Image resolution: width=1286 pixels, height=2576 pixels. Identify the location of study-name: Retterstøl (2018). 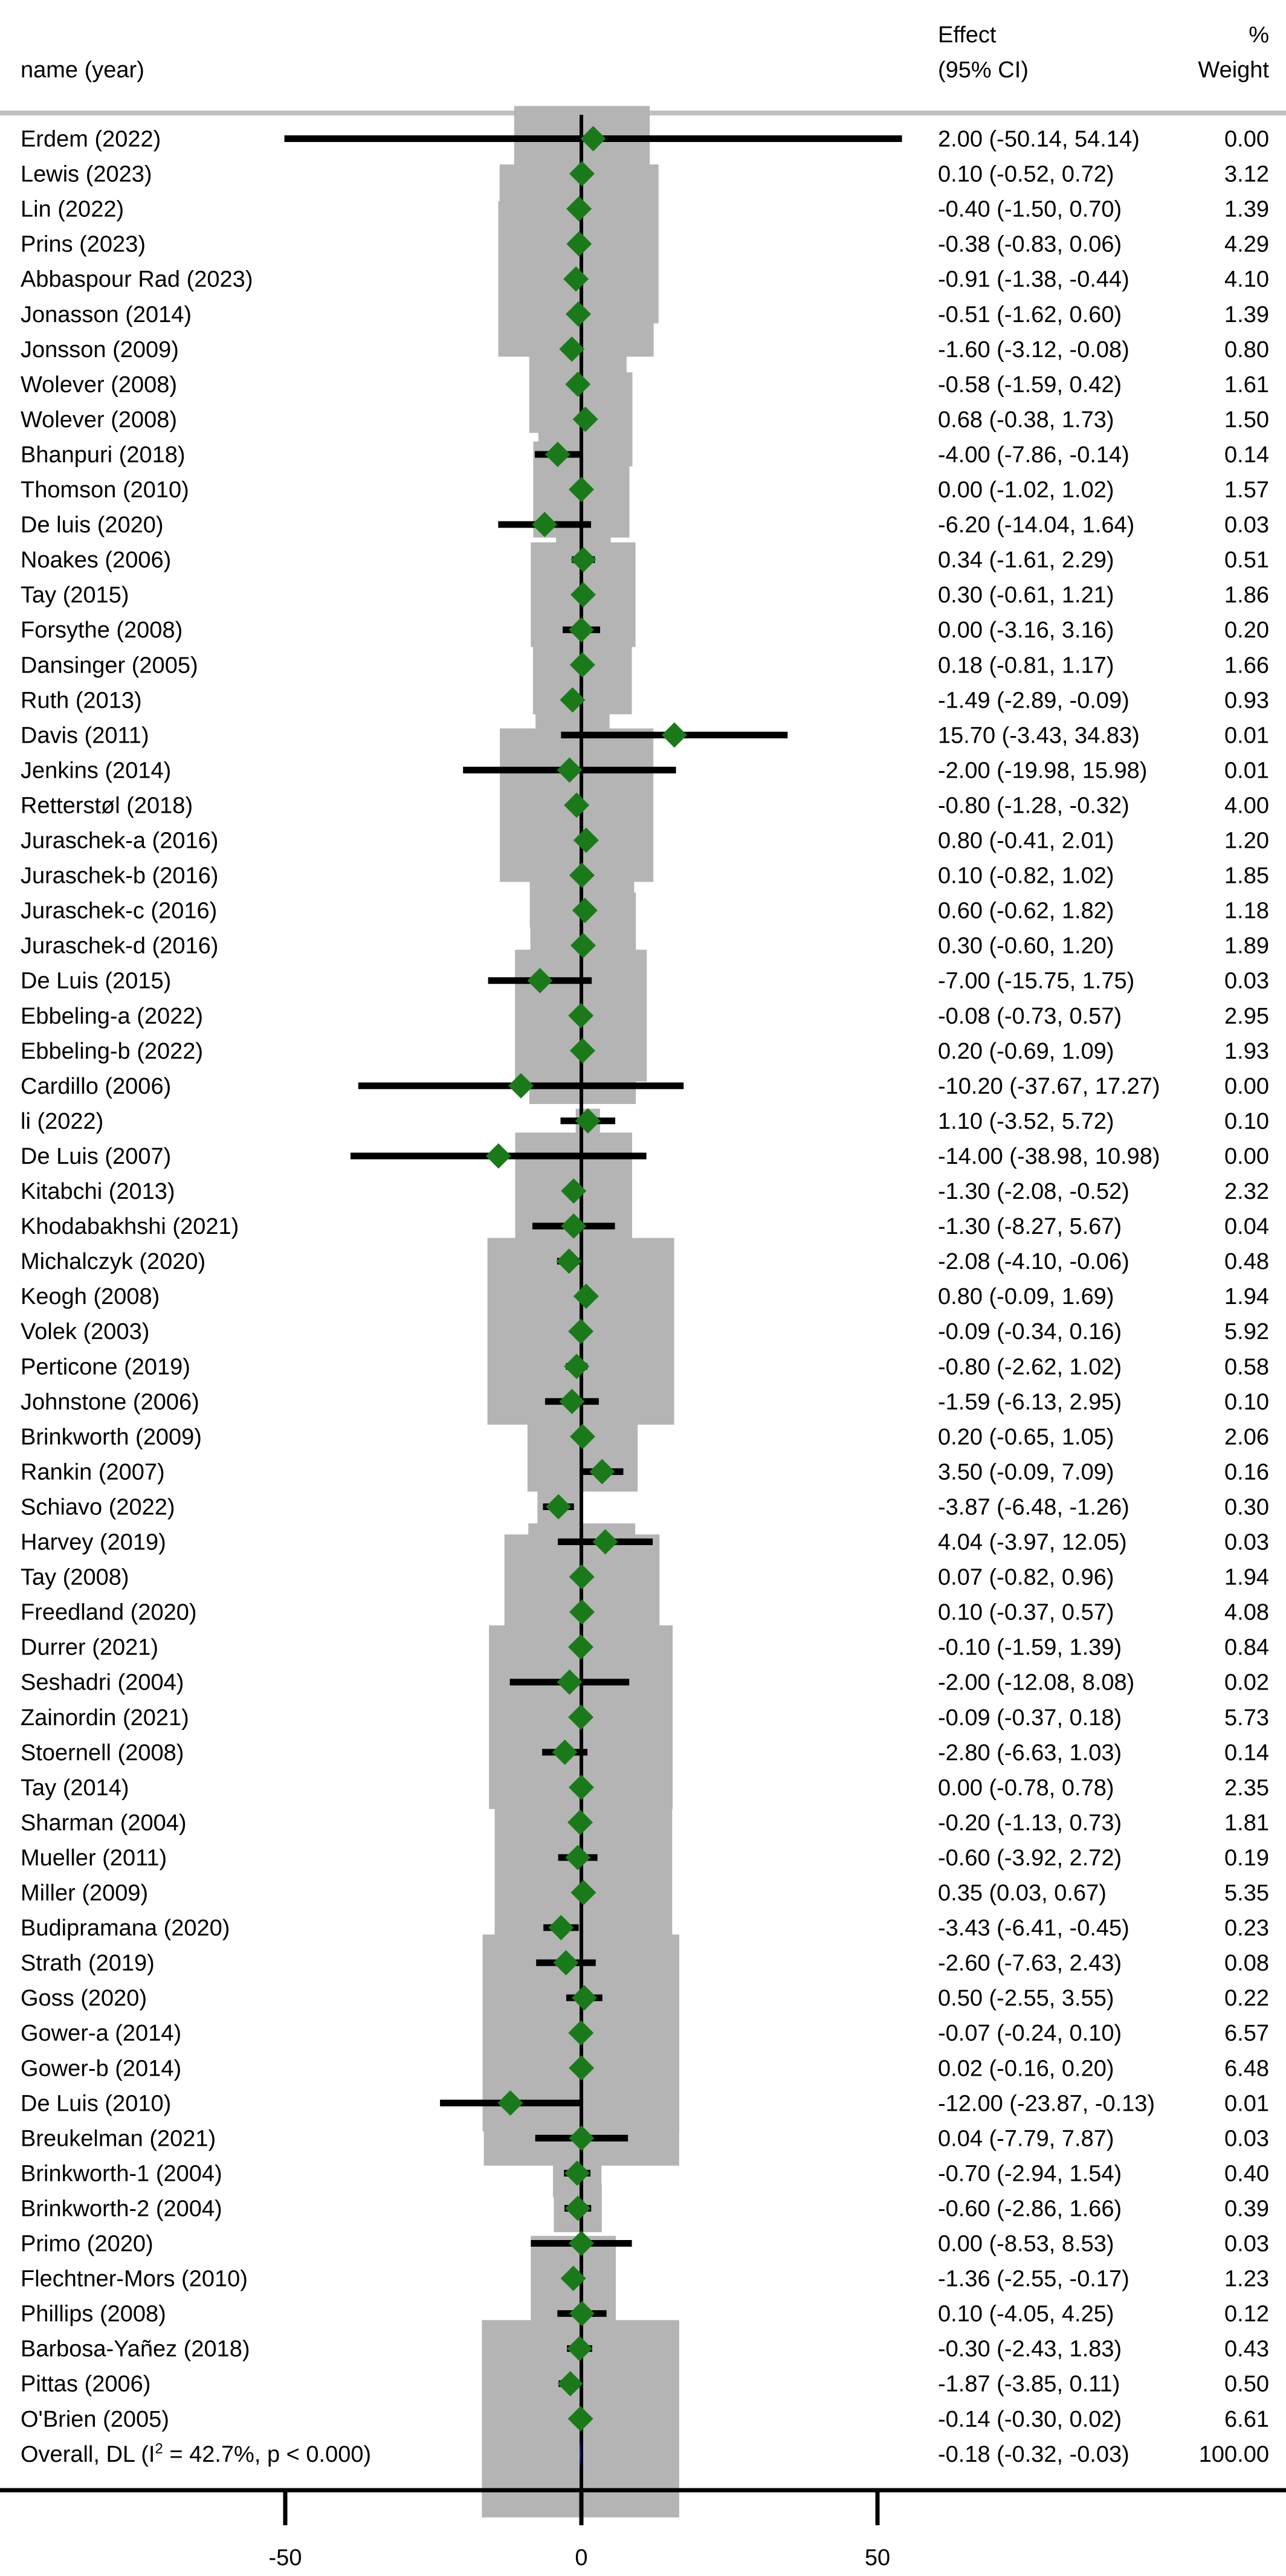
(107, 806).